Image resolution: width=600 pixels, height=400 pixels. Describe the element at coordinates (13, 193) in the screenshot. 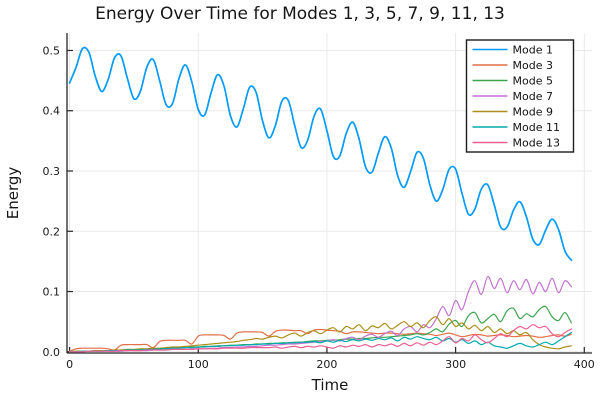

I see `y-axis-label: Energy` at that location.